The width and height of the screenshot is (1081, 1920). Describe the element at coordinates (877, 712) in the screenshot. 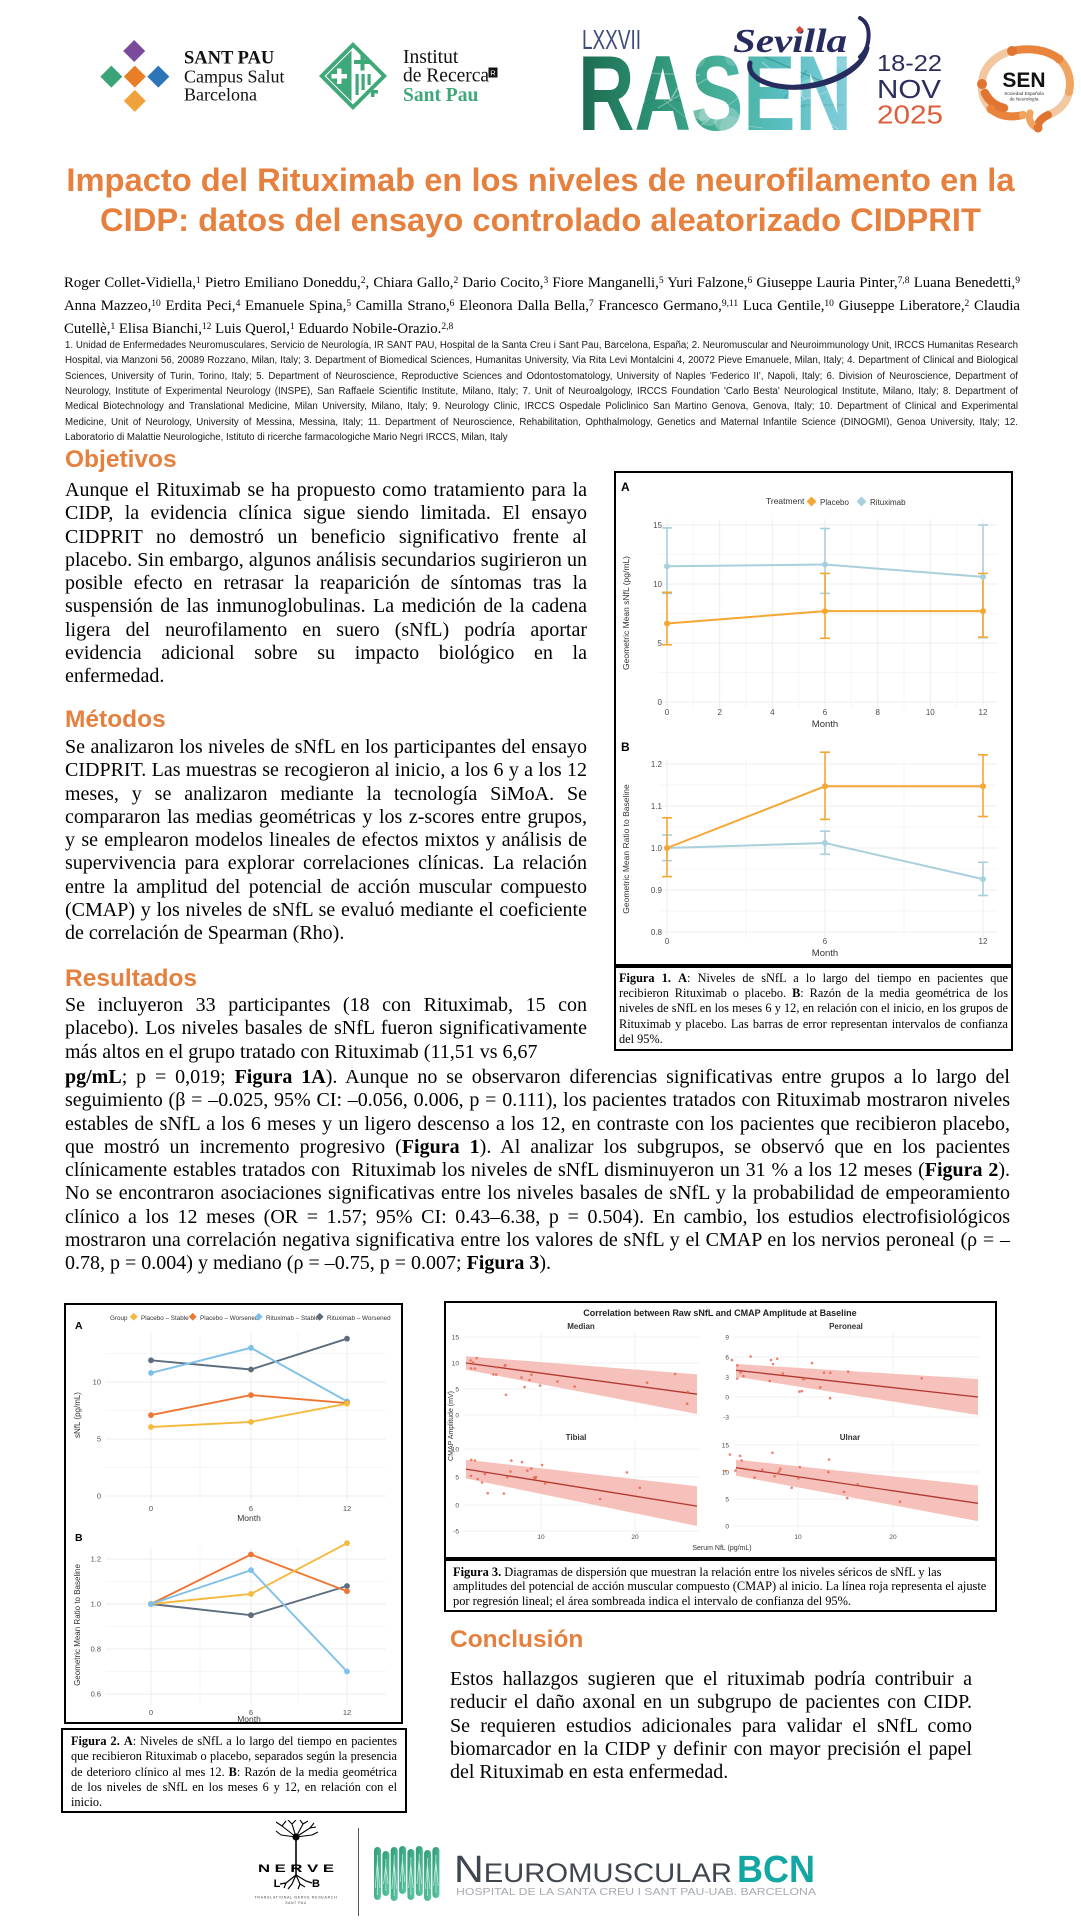

I see `svg-text: 8` at that location.